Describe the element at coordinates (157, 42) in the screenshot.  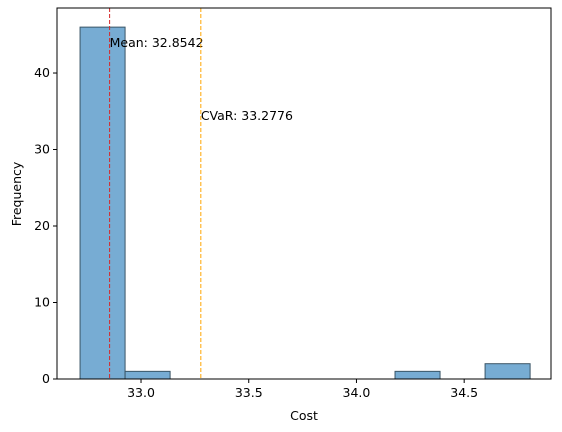
I see `annotation: Mean: 32.8542` at that location.